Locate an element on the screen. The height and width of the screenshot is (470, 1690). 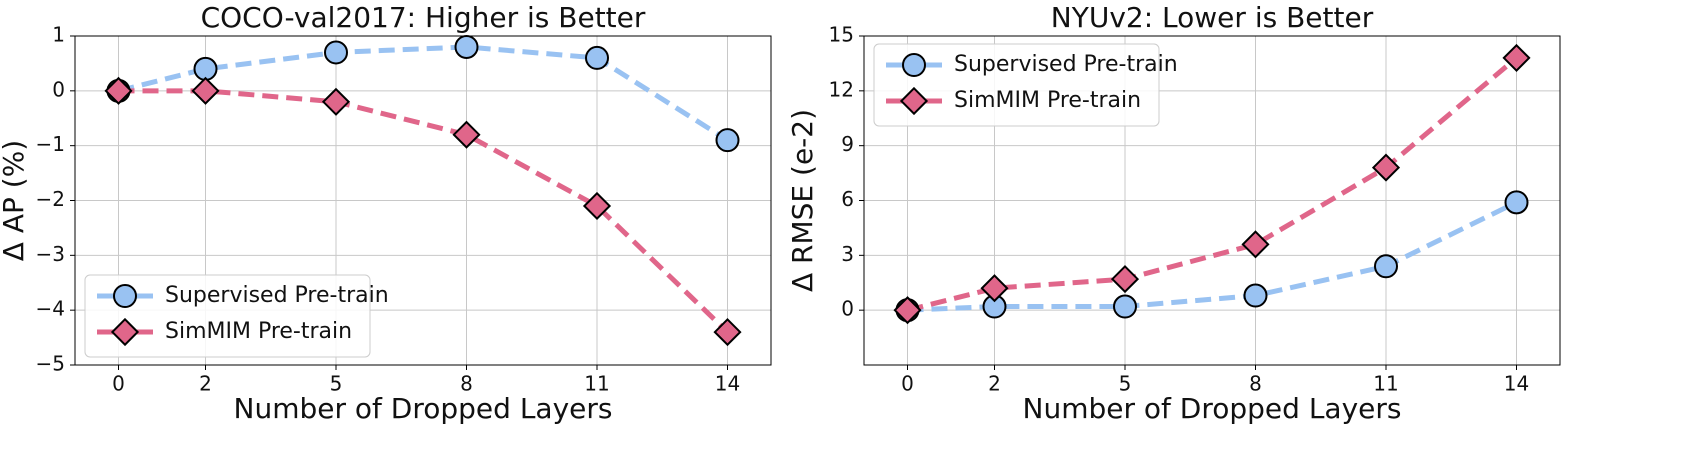
chart-title: NYUv2: Lower is Better is located at coordinates (1212, 17).